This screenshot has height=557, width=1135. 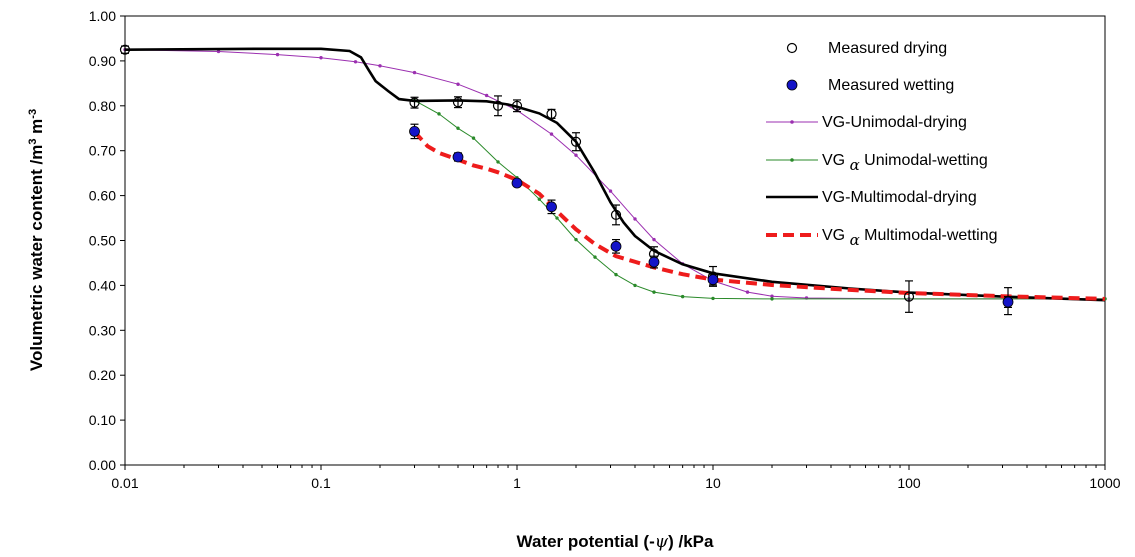 I want to click on legend-label: VG-Unimodal-drying, so click(x=894, y=122).